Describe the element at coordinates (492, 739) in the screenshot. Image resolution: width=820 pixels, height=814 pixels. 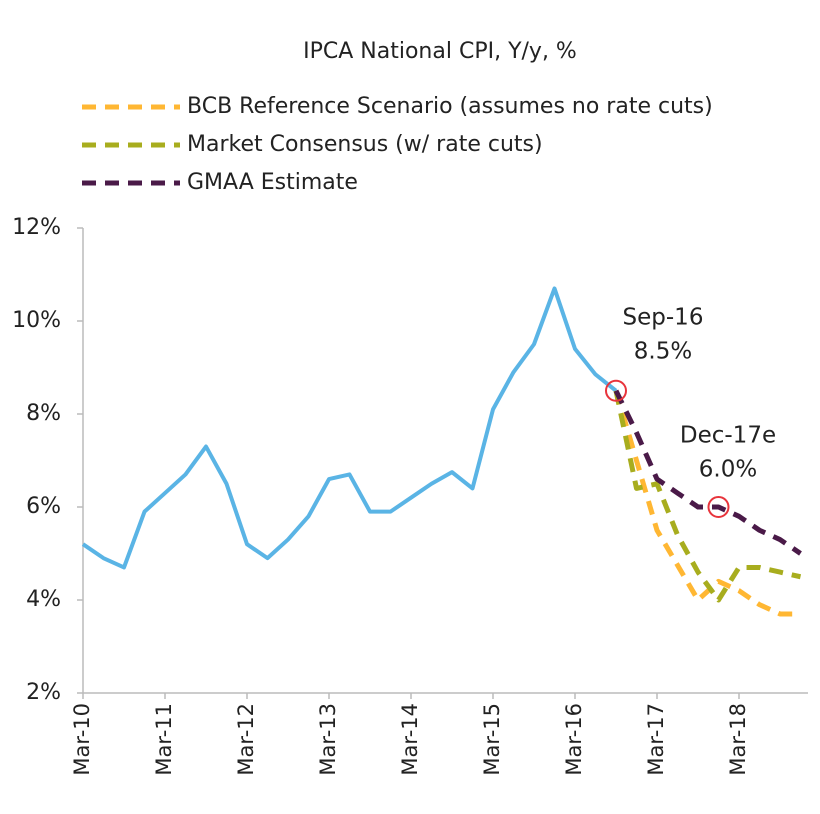
I see `x-tick-label: Mar-15` at that location.